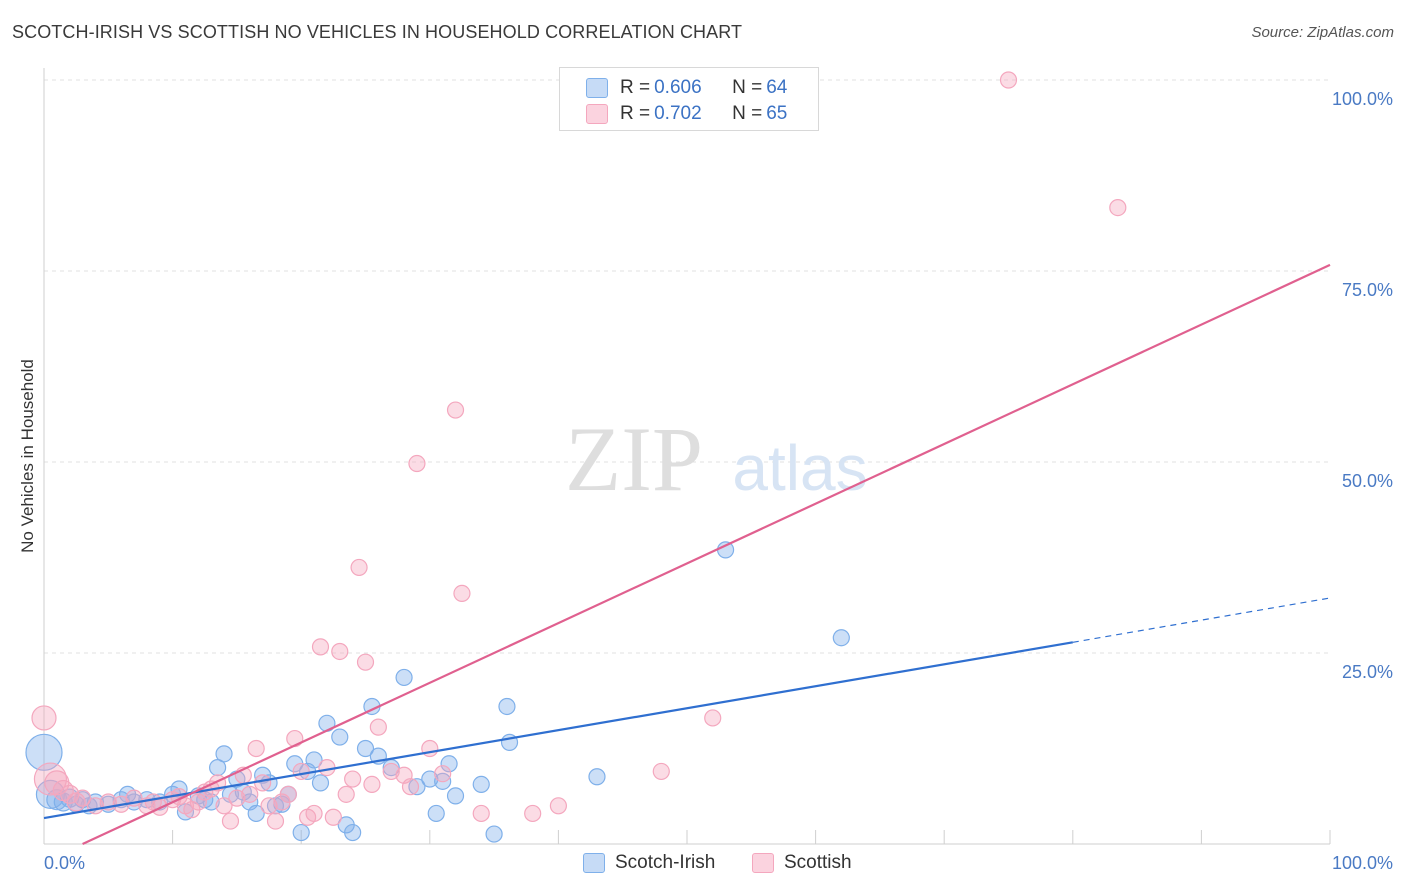 Image resolution: width=1406 pixels, height=892 pixels. What do you see at coordinates (558, 730) in the screenshot?
I see `trend-line` at bounding box center [558, 730].